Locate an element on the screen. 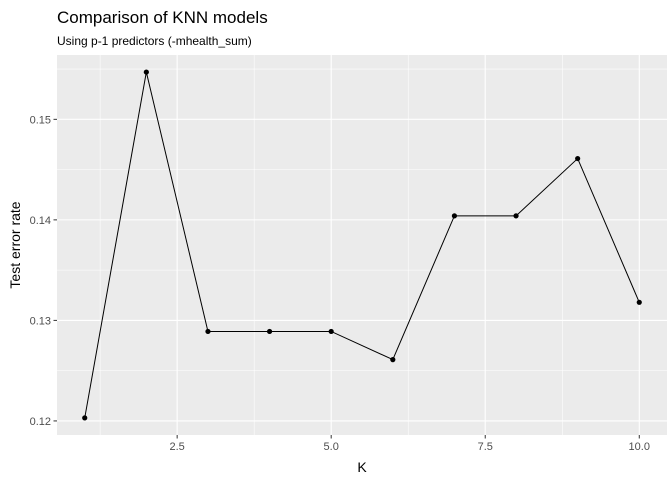  x-tick-label: 5.0 is located at coordinates (331, 447).